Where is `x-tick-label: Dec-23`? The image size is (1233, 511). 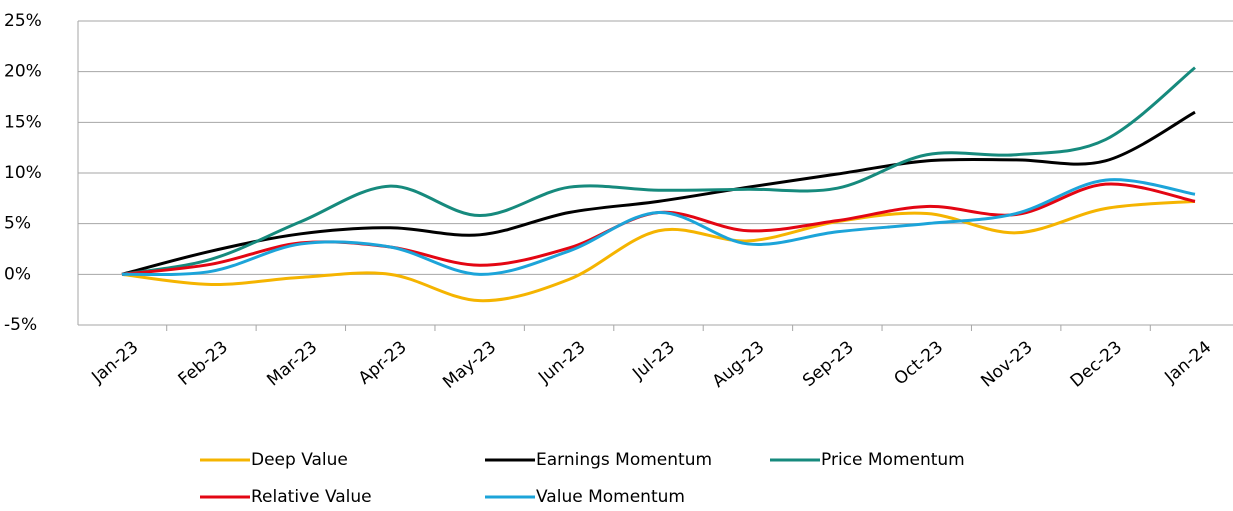
x-tick-label: Dec-23 is located at coordinates (1096, 364).